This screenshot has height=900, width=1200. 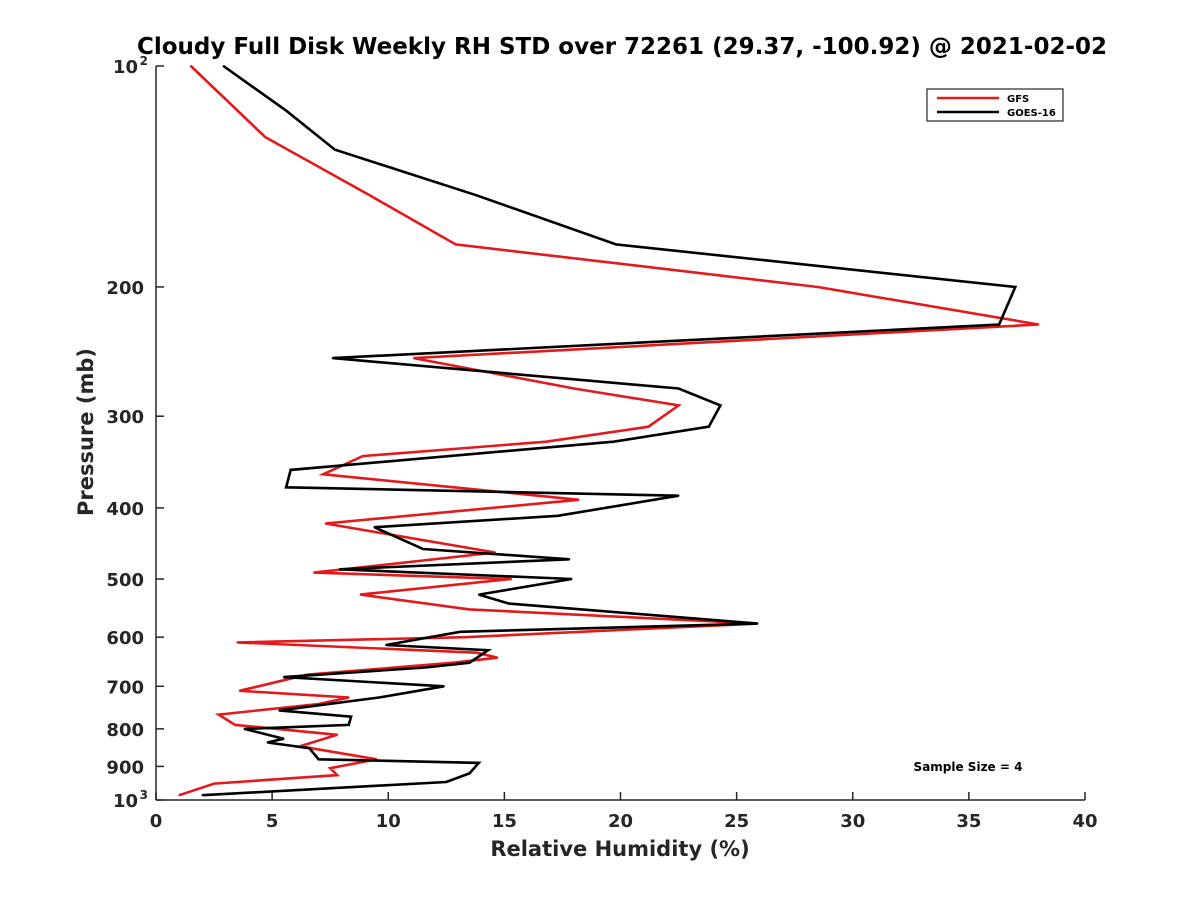 What do you see at coordinates (125, 730) in the screenshot?
I see `y-tick-label: 800` at bounding box center [125, 730].